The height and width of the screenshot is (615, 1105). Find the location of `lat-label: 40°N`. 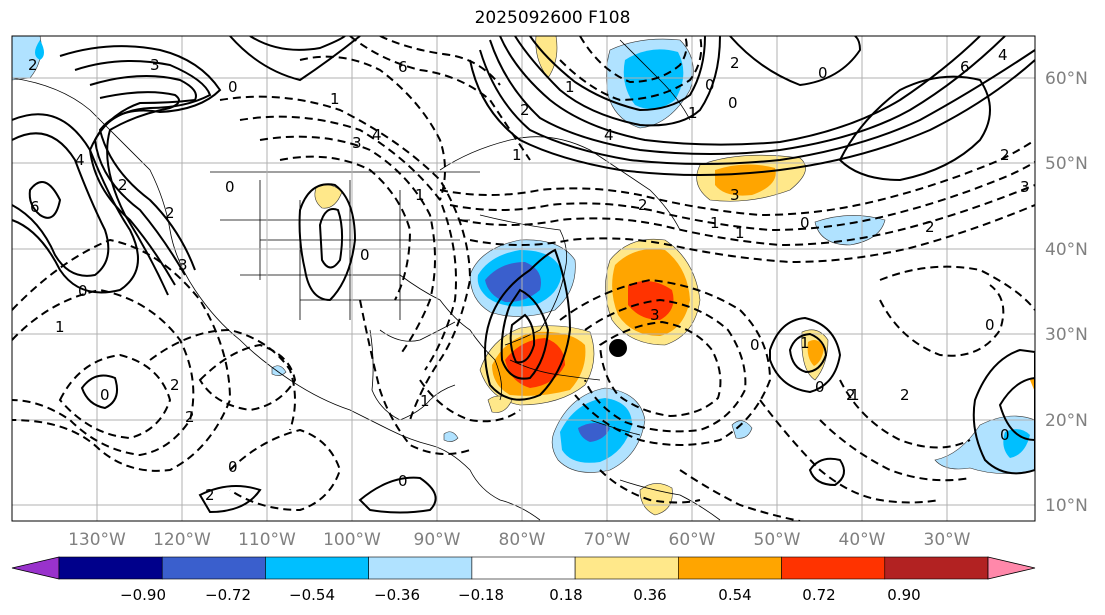

lat-label: 40°N is located at coordinates (1066, 250).